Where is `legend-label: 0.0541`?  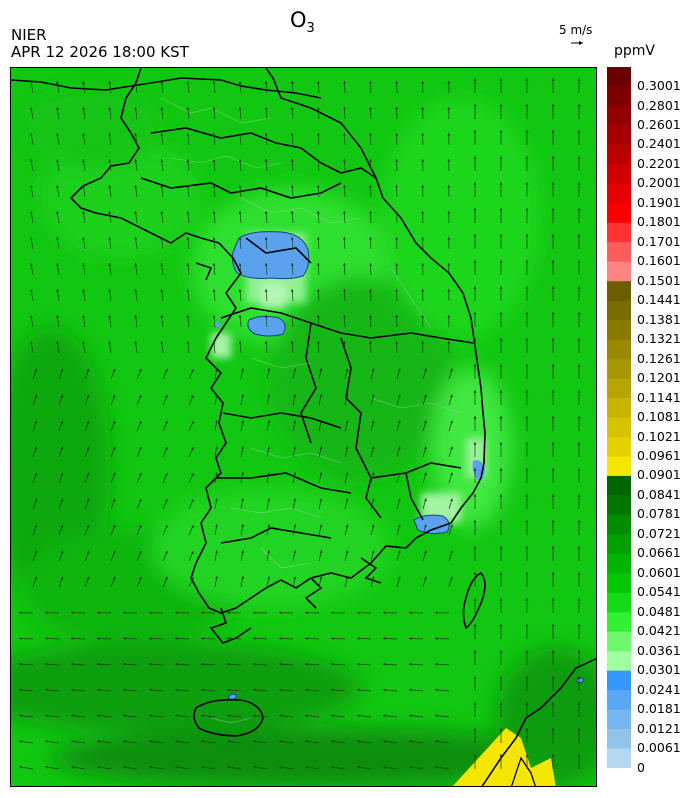
legend-label: 0.0541 is located at coordinates (659, 592).